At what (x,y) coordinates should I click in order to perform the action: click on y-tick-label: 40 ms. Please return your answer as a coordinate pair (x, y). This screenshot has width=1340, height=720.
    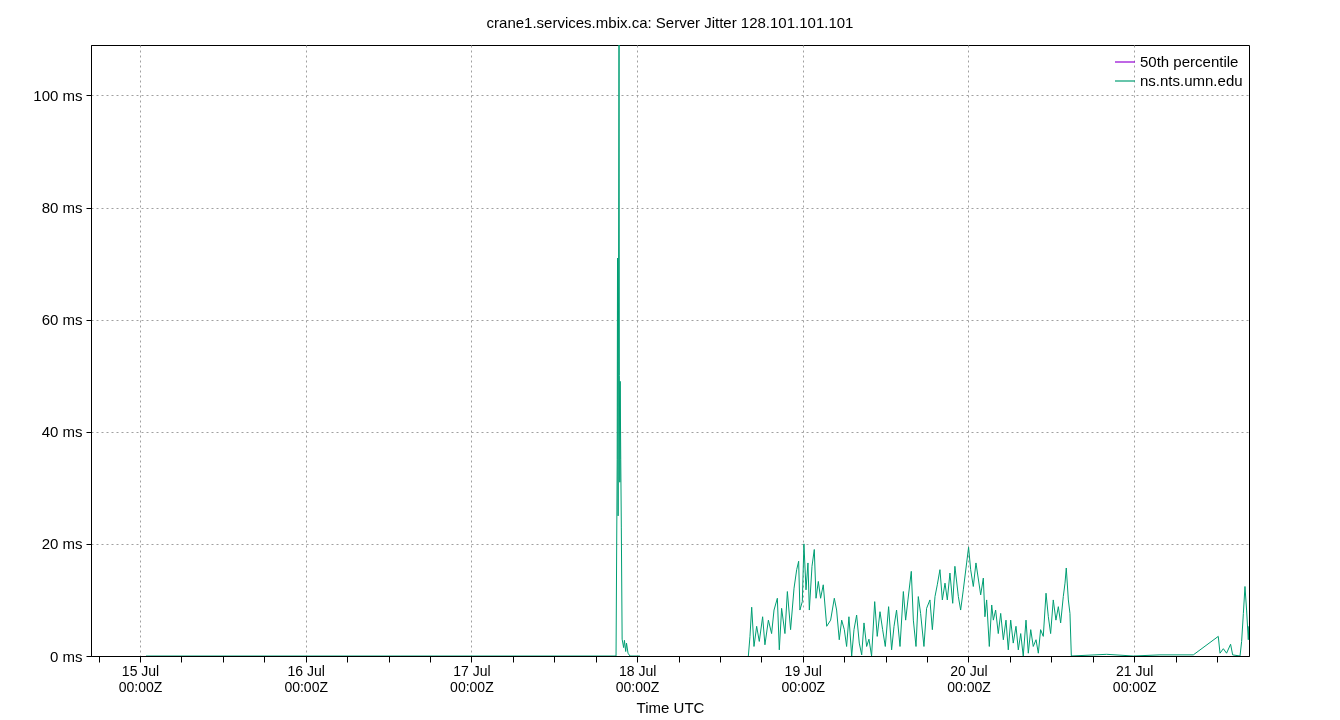
    Looking at the image, I should click on (62, 432).